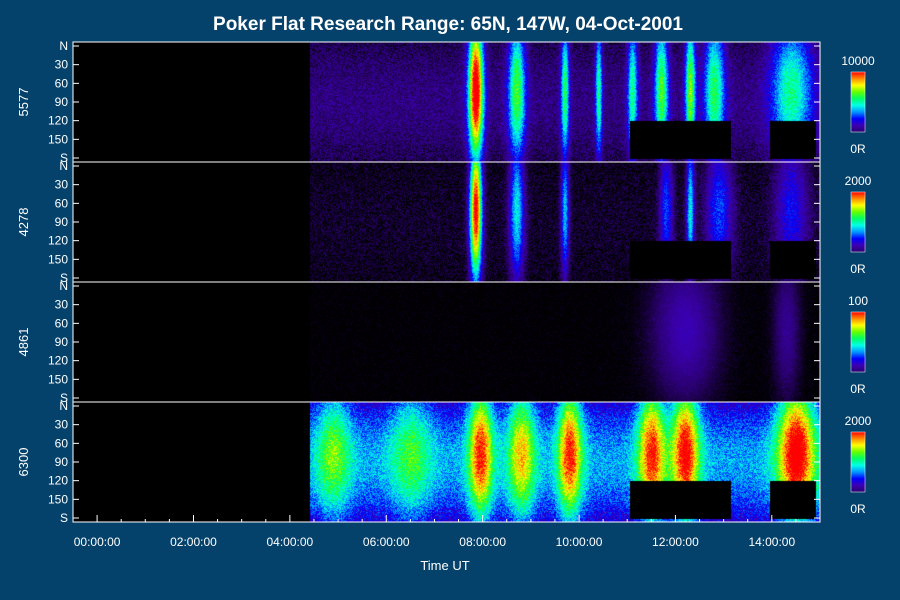  Describe the element at coordinates (858, 61) in the screenshot. I see `colorbar-max-label: 10000` at that location.